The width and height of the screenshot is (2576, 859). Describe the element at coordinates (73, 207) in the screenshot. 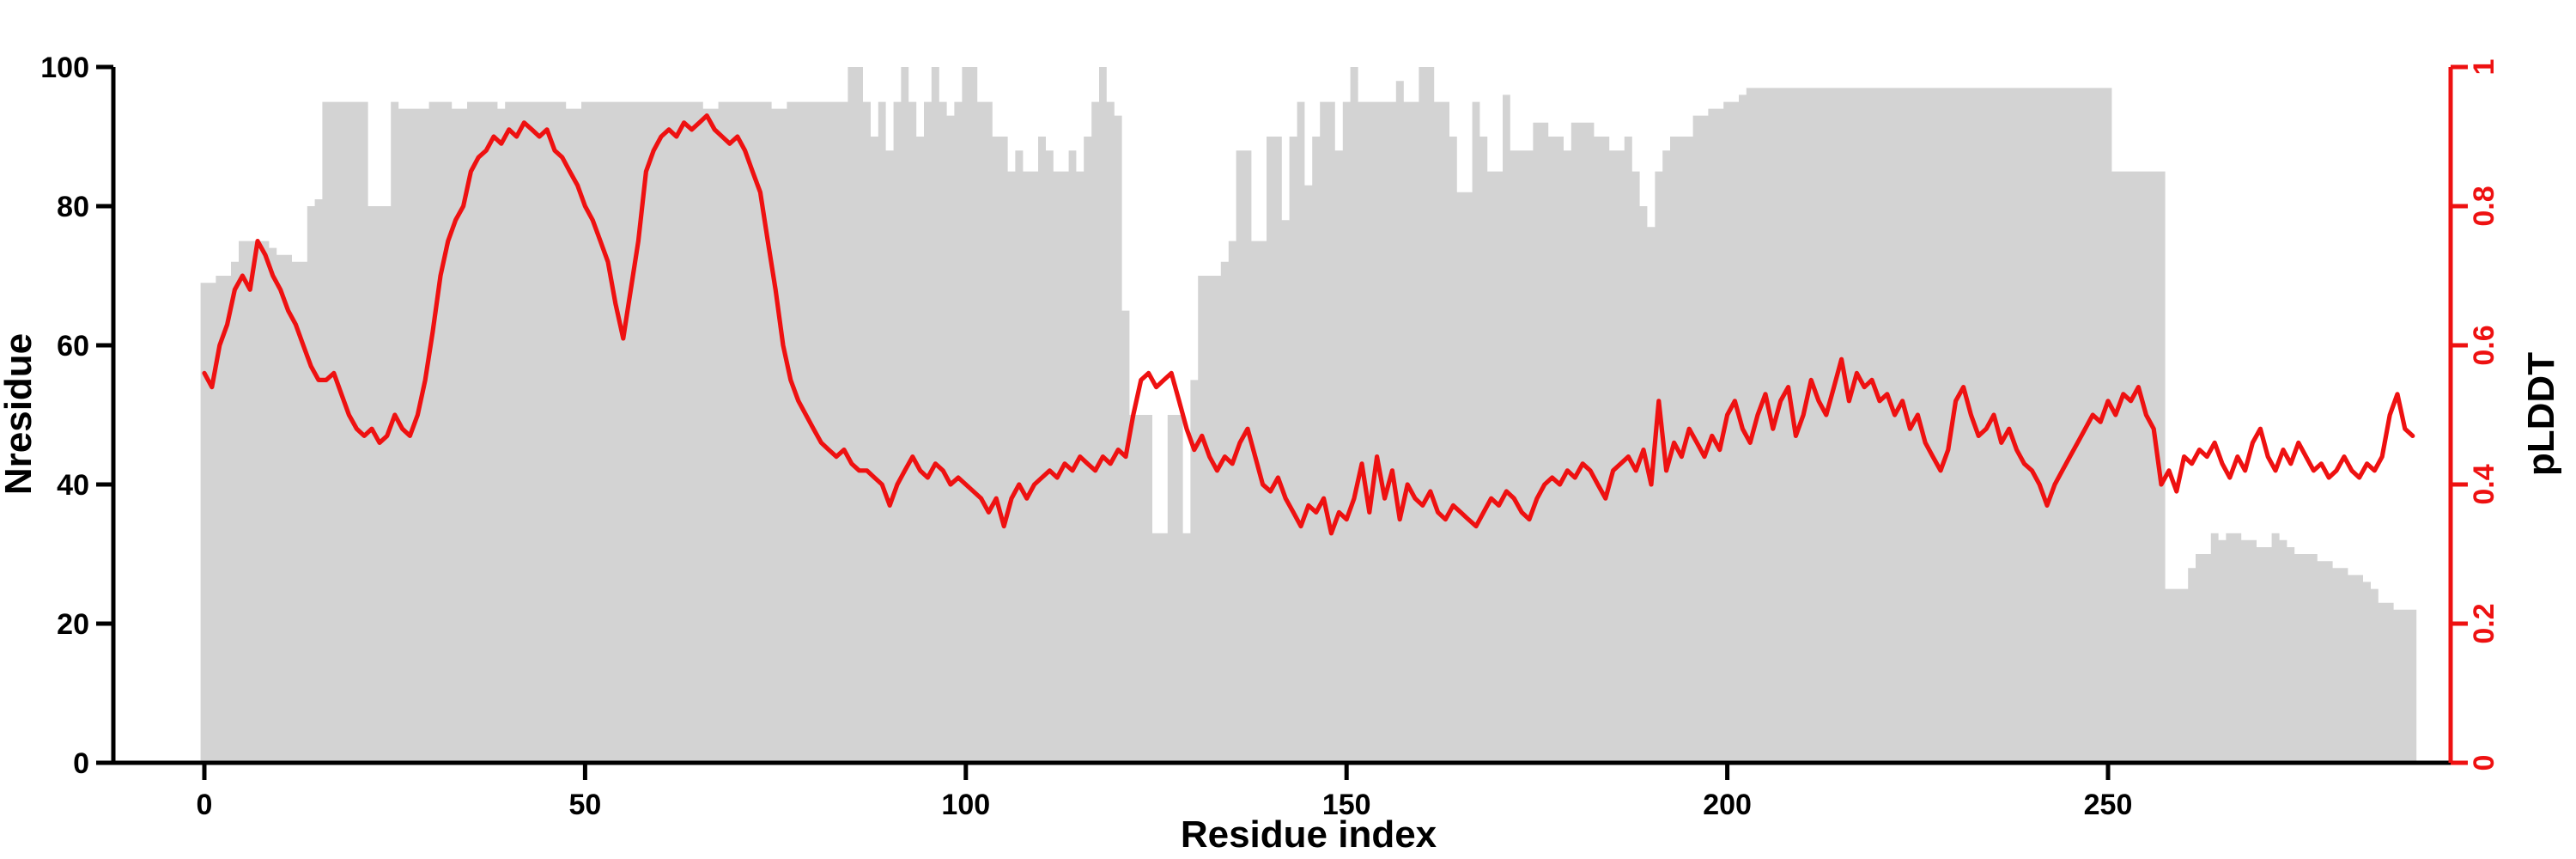

I see `left-tick-label: 80` at that location.